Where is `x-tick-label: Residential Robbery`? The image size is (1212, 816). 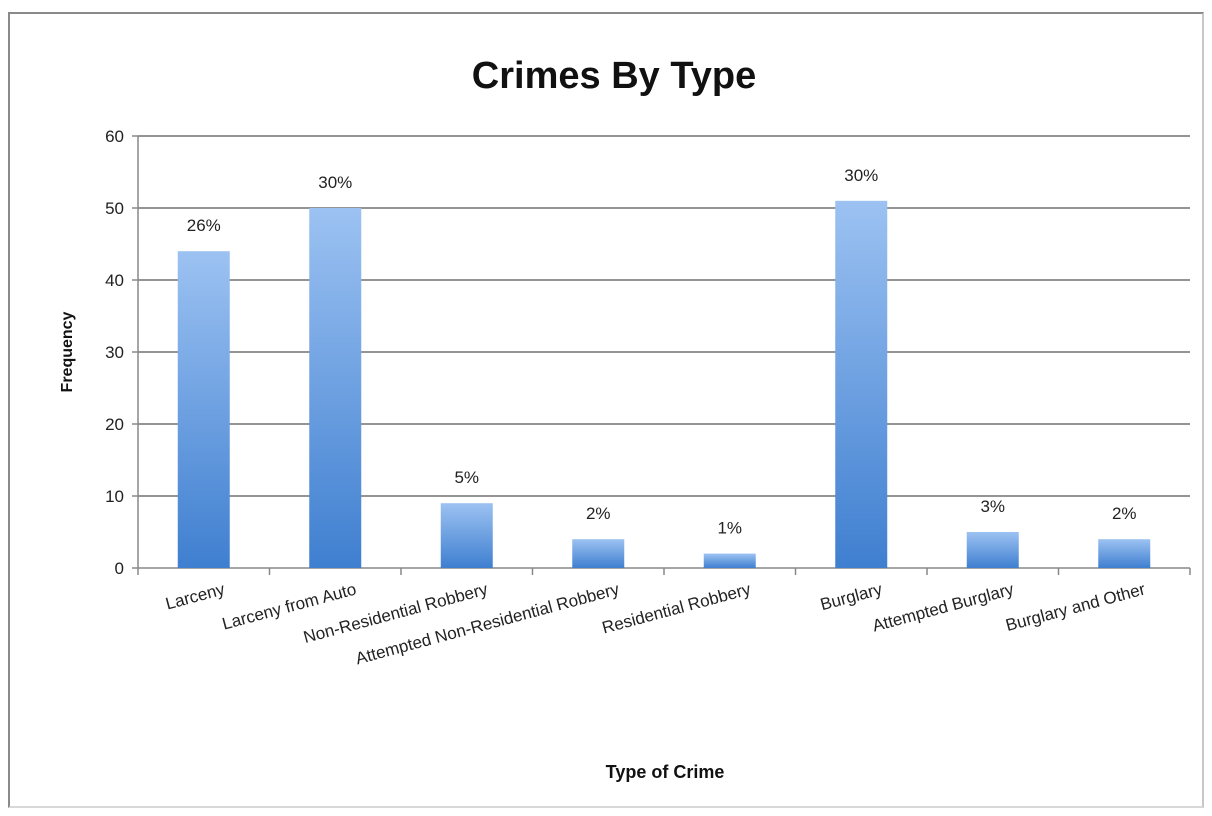
x-tick-label: Residential Robbery is located at coordinates (676, 608).